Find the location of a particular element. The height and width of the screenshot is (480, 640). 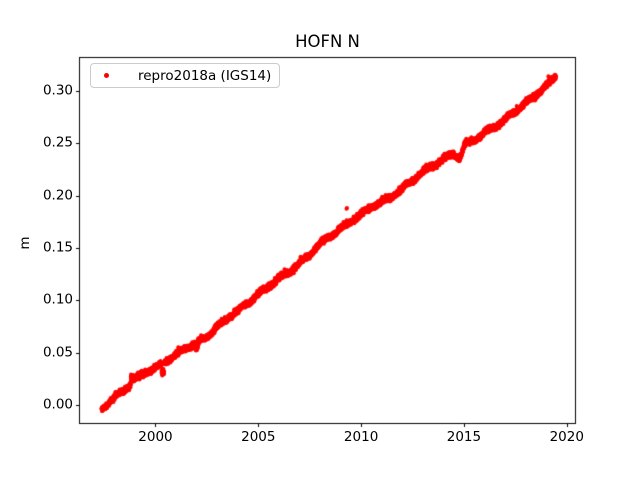

legend-label: repro2018a (IGS14) is located at coordinates (205, 75).